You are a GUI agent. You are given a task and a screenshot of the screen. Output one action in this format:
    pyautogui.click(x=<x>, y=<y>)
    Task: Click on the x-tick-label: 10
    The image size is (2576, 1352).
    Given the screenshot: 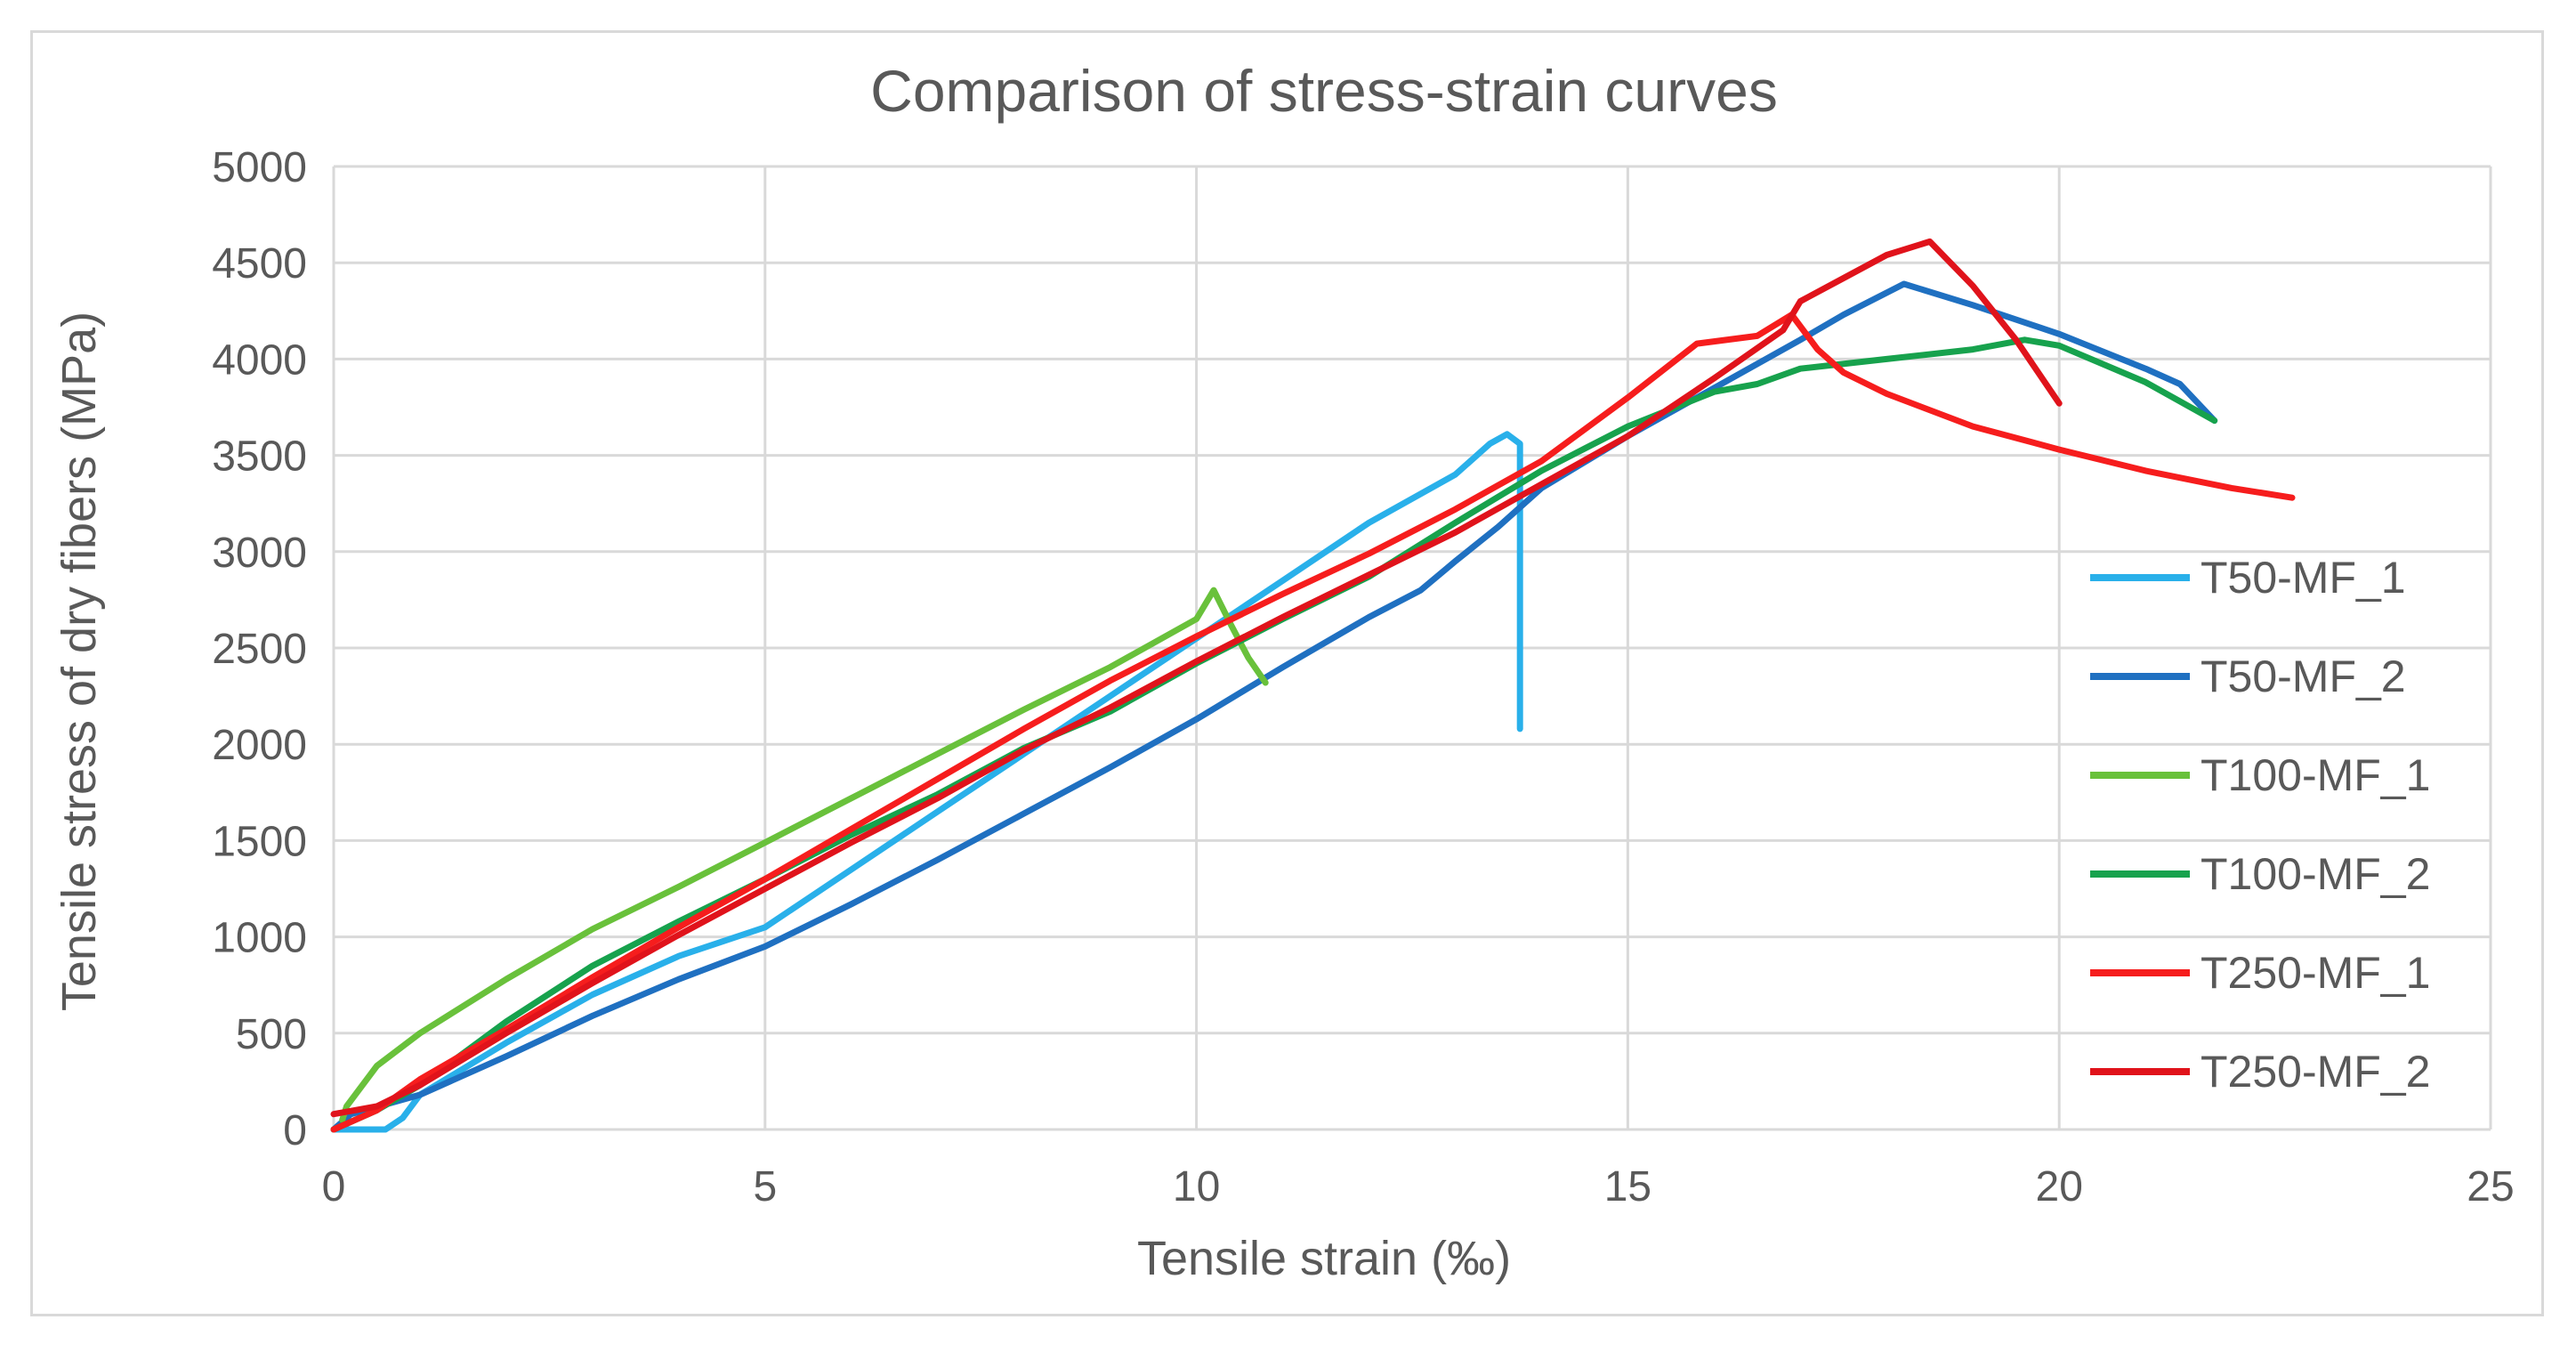 What is the action you would take?
    pyautogui.click(x=1196, y=1186)
    